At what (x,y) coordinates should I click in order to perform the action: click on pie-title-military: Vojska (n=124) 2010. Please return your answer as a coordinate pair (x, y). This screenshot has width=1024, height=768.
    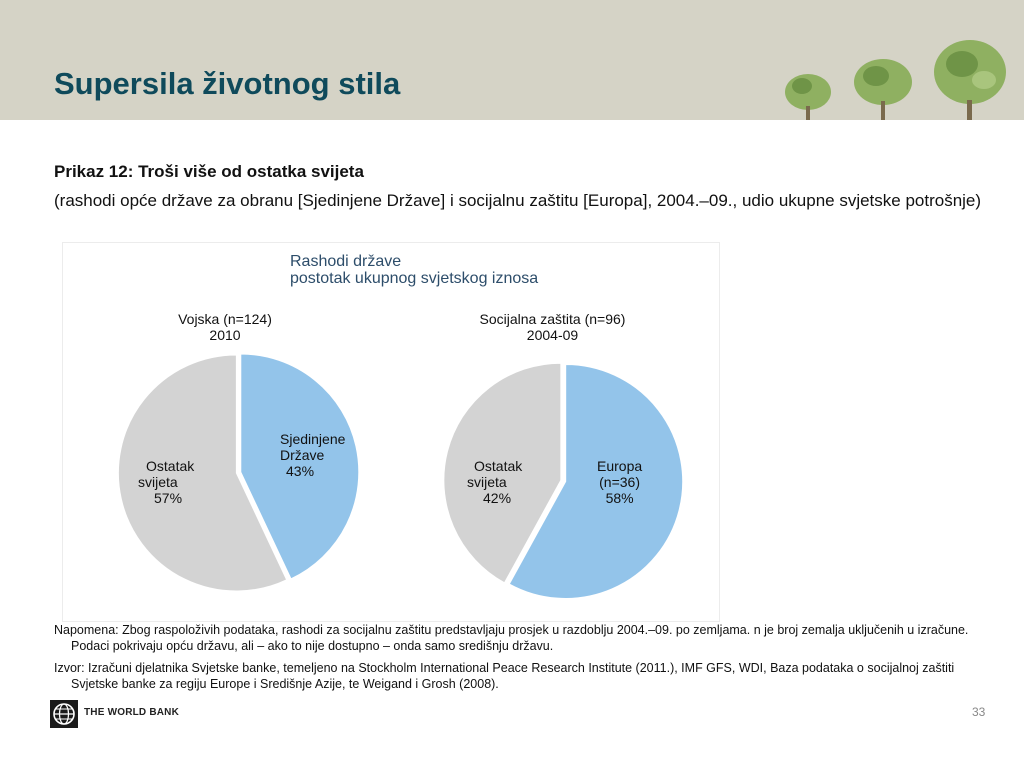
    Looking at the image, I should click on (225, 327).